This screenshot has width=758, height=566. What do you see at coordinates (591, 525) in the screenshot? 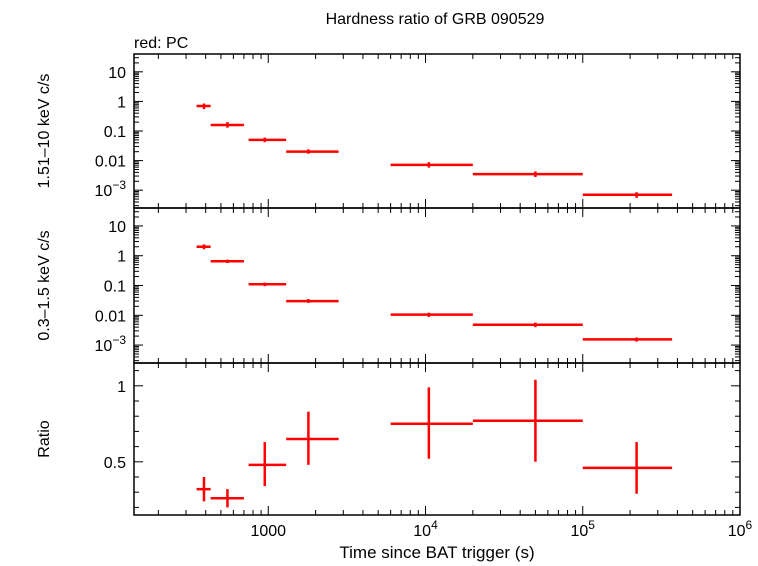
I see `x-tick-label-exponent: 5` at bounding box center [591, 525].